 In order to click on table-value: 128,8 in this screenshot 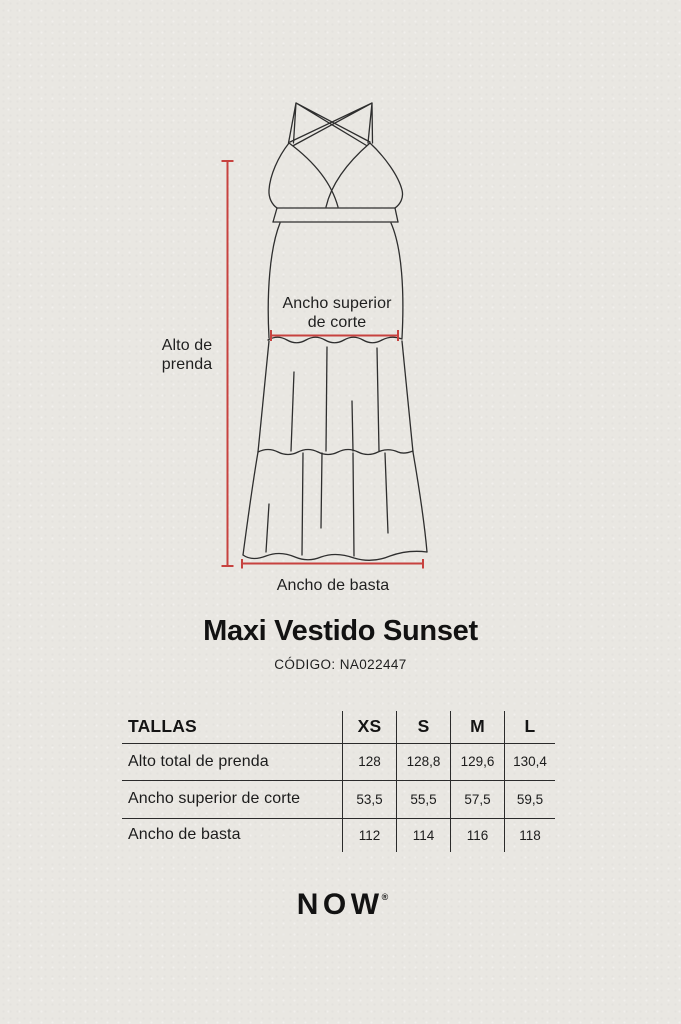, I will do `click(424, 762)`.